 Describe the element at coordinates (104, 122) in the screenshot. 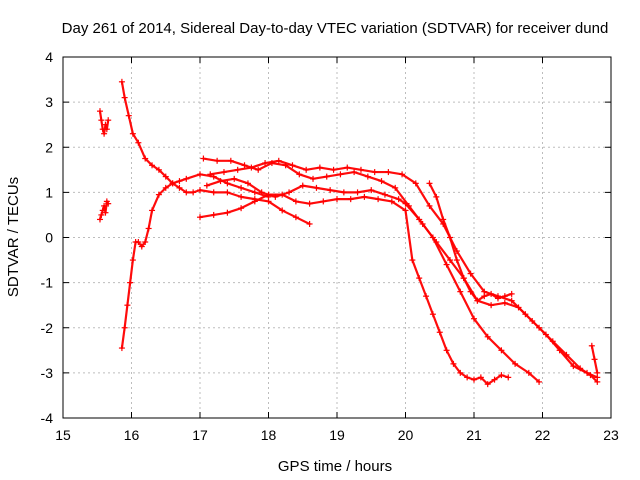

I see `series-left-cluster-high` at that location.